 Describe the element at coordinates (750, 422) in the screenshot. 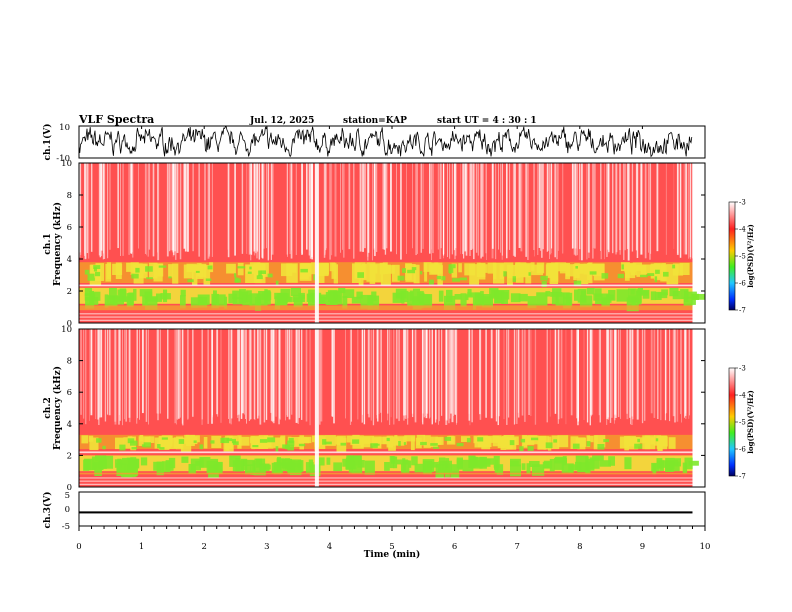

I see `colorbar-label: log(PSD)(V²/Hz)` at that location.